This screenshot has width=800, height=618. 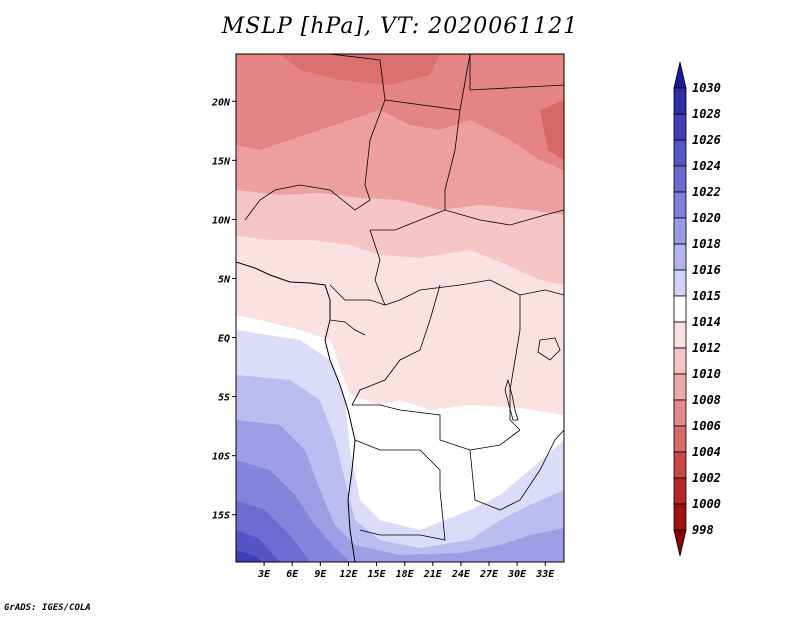 I want to click on lake-tanganyika, so click(x=511, y=399).